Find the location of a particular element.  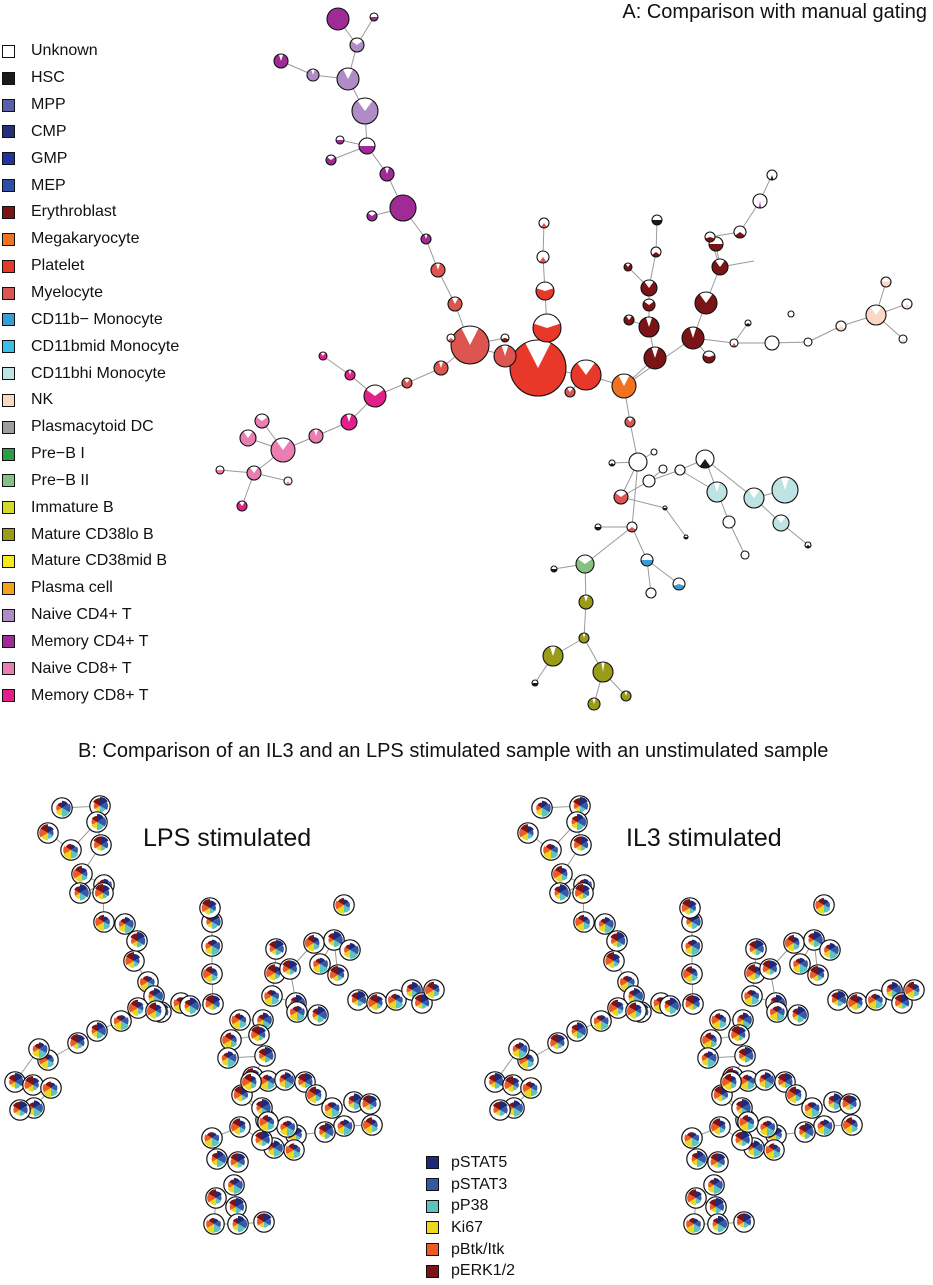

legend-a-item: Mature CD38mid B is located at coordinates (90, 561).